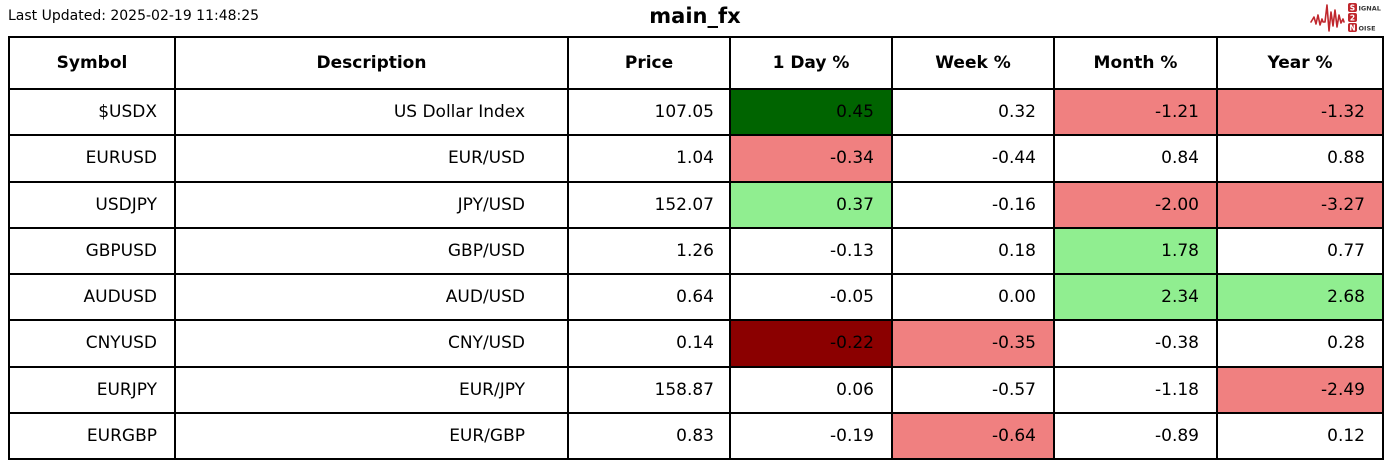  What do you see at coordinates (1300, 158) in the screenshot?
I see `year-pct-cell: 0.88` at bounding box center [1300, 158].